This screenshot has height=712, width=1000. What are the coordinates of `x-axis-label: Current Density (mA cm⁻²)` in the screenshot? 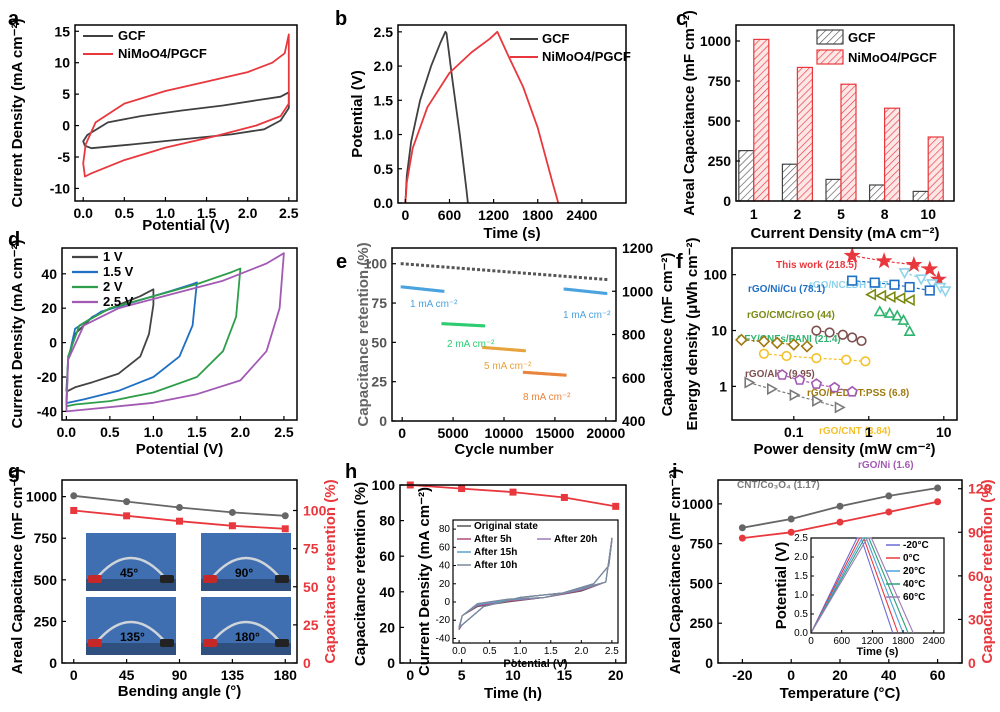 It's located at (844, 233).